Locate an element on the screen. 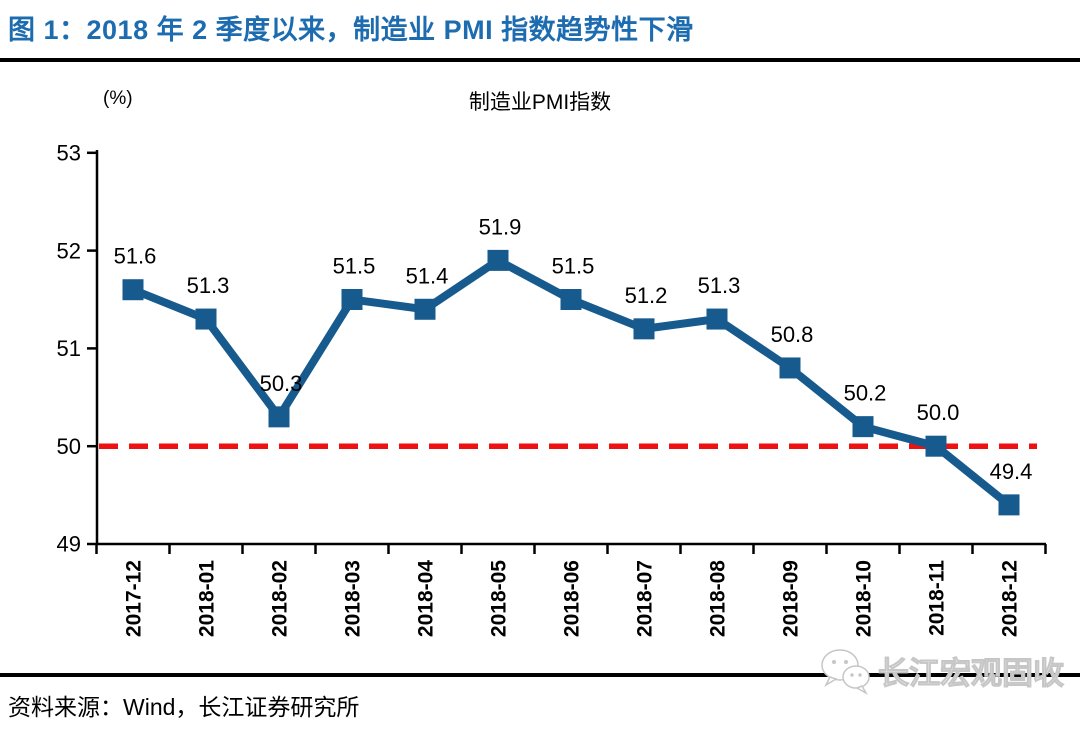 The width and height of the screenshot is (1080, 732). bottom-rule is located at coordinates (540, 675).